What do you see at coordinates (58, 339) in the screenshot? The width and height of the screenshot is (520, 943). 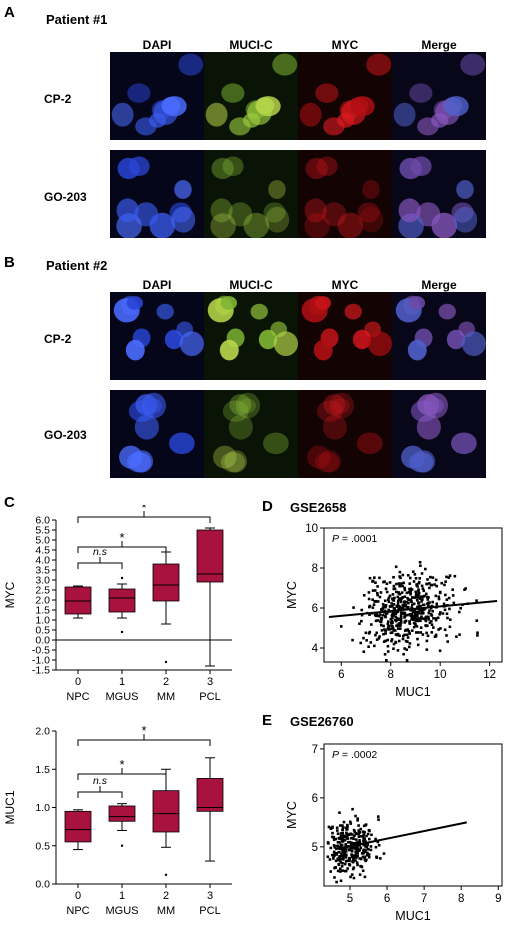 I see `panel-b-row-cp2: CP-2` at bounding box center [58, 339].